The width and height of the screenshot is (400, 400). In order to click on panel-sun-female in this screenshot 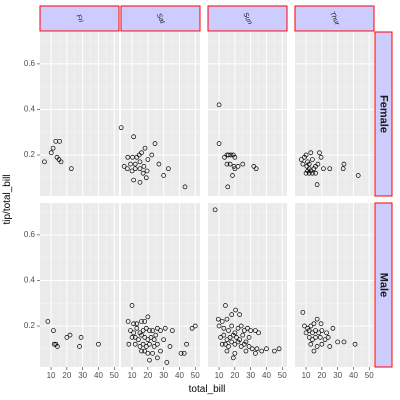, I will do `click(247, 114)`.